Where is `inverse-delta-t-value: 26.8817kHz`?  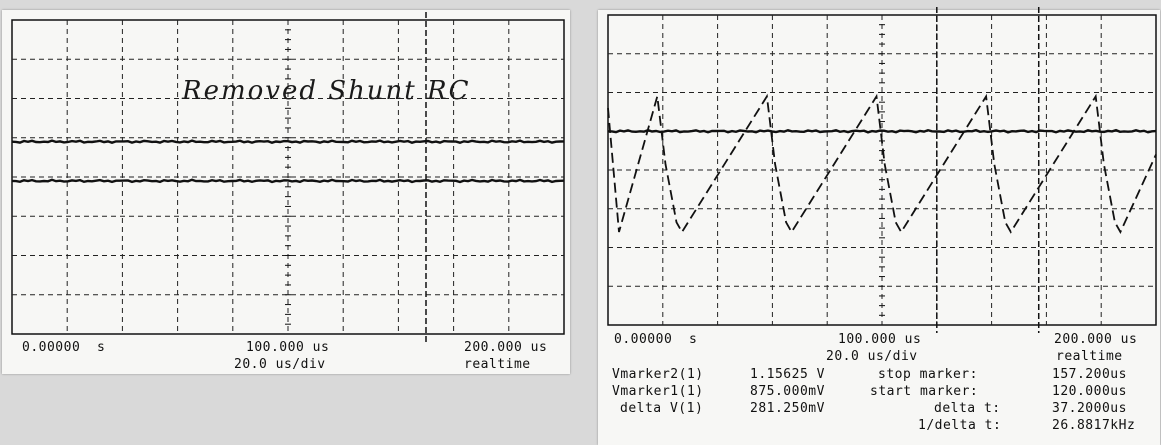
inverse-delta-t-value: 26.8817kHz is located at coordinates (1094, 425).